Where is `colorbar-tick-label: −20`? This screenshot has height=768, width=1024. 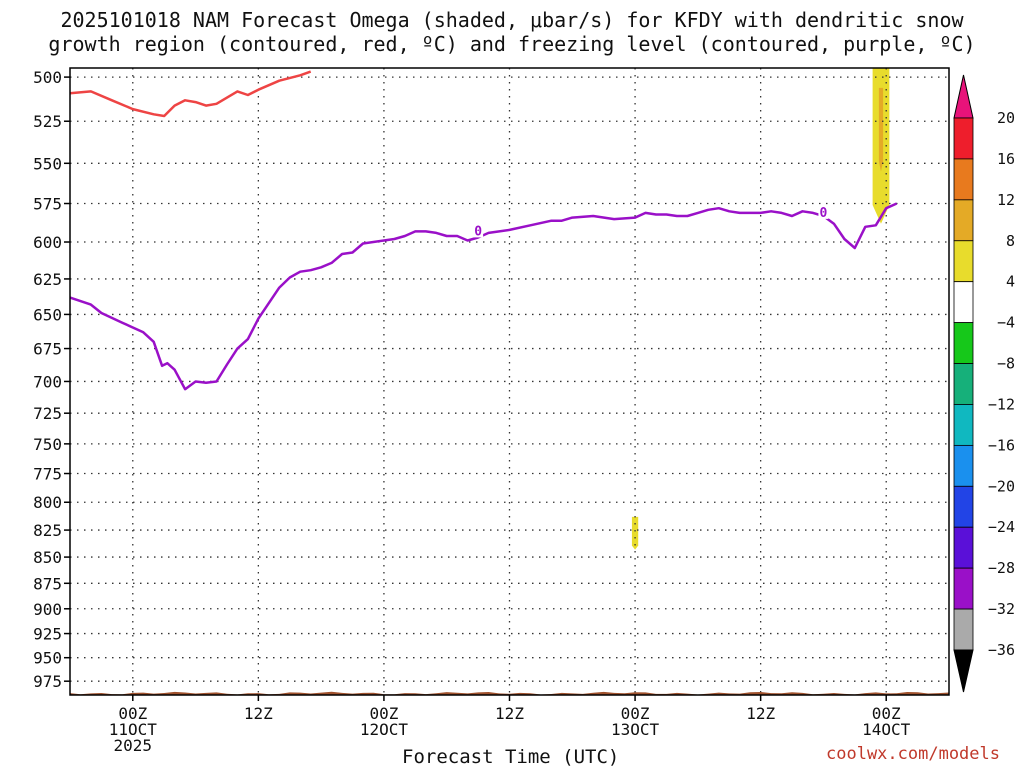 colorbar-tick-label: −20 is located at coordinates (1001, 486).